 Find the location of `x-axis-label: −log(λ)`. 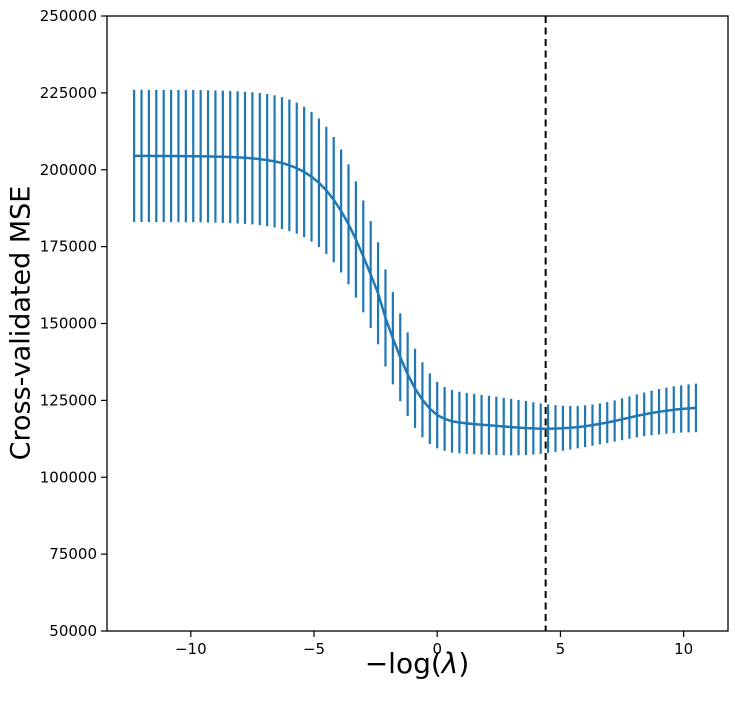

x-axis-label: −log(λ) is located at coordinates (417, 664).